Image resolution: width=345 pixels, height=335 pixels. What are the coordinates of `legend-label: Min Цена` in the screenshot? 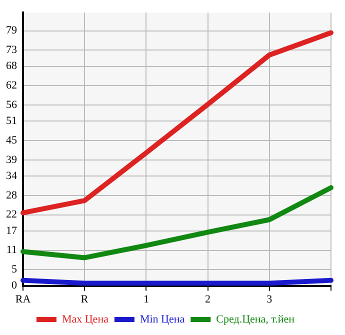 It's located at (162, 319).